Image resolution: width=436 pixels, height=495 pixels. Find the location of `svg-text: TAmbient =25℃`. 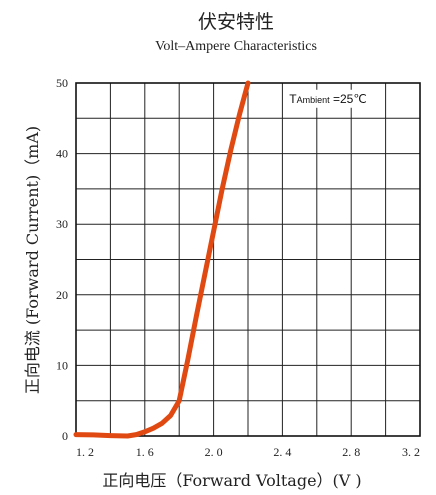

svg-text: TAmbient =25℃ is located at coordinates (328, 99).